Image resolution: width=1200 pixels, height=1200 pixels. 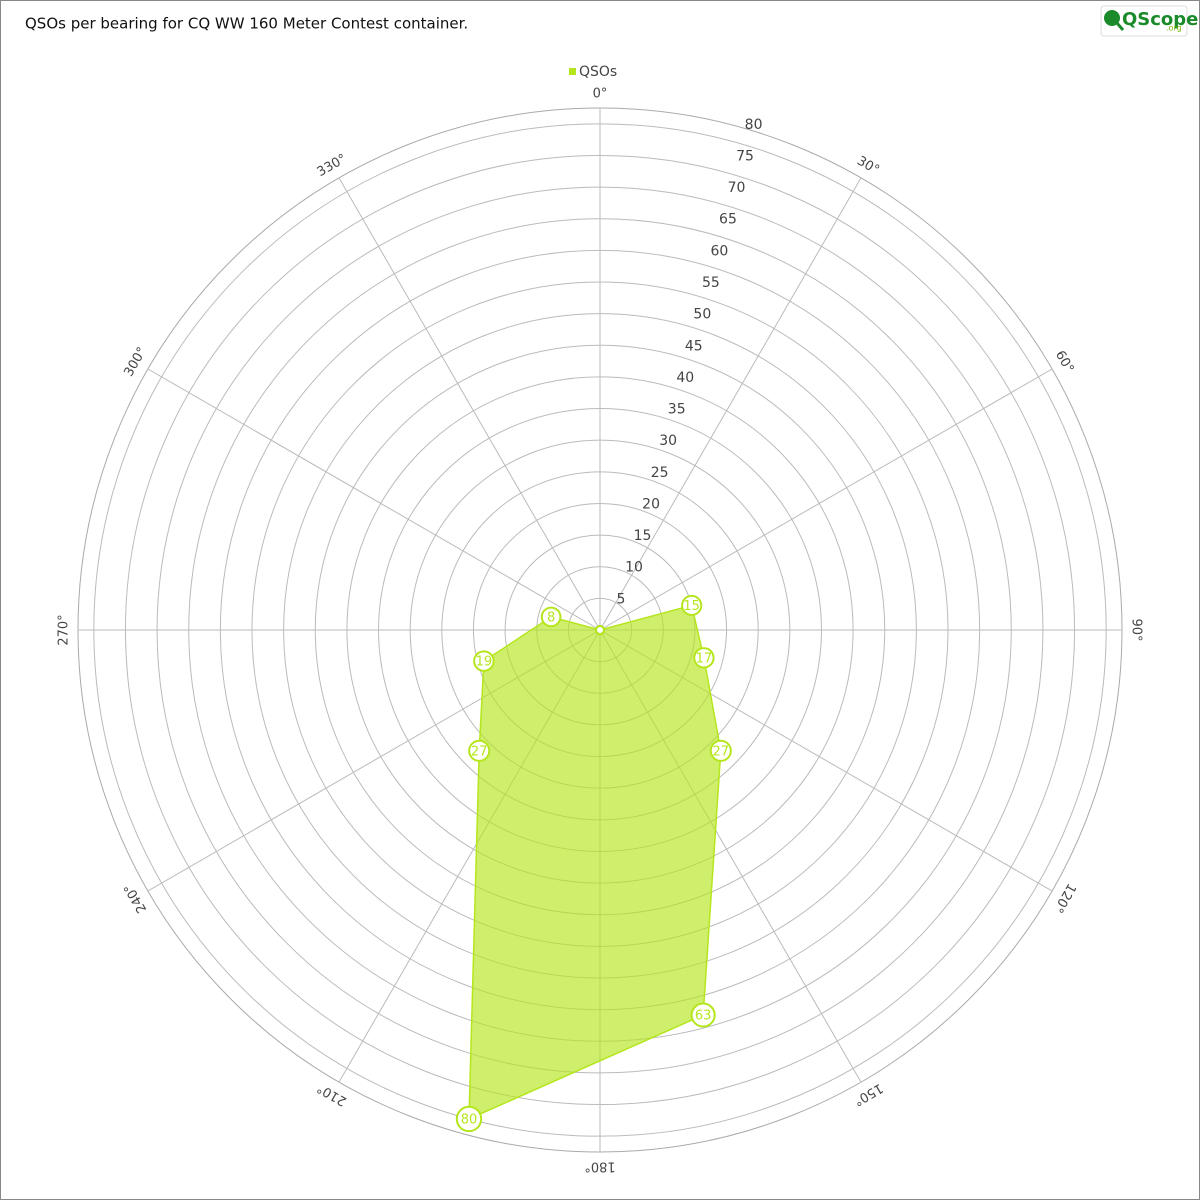 I want to click on data-point: 17, so click(x=704, y=658).